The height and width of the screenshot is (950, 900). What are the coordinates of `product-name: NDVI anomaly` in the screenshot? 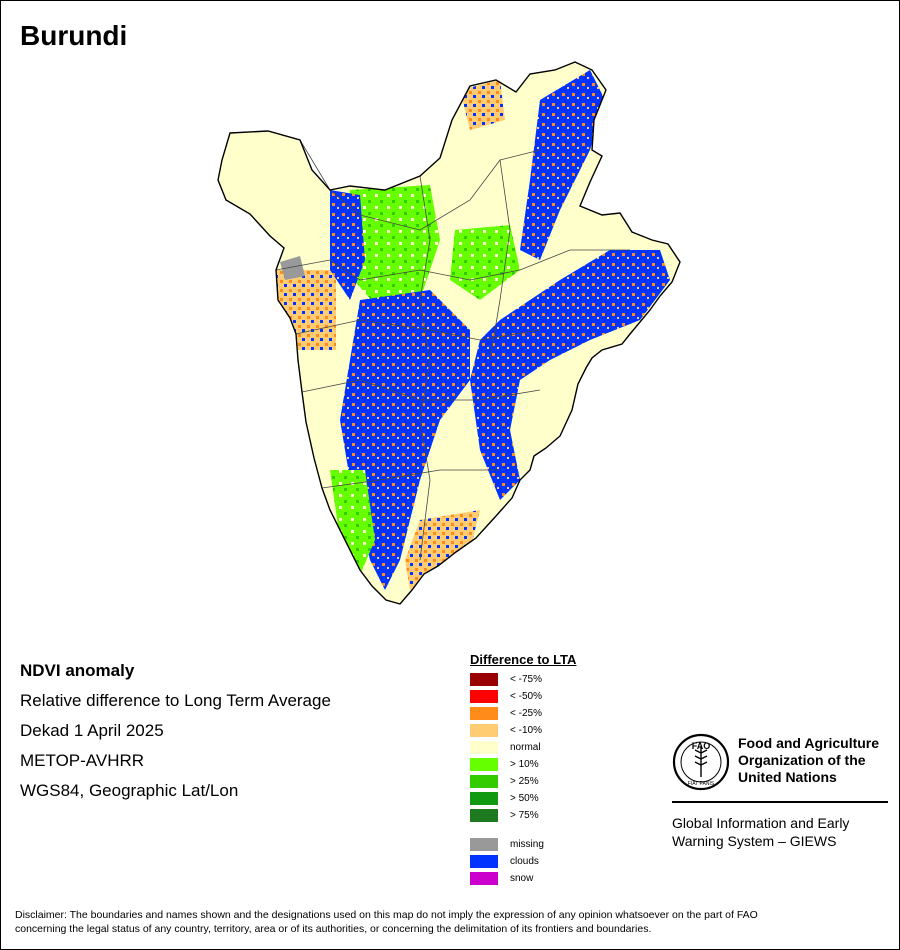 It's located at (77, 670).